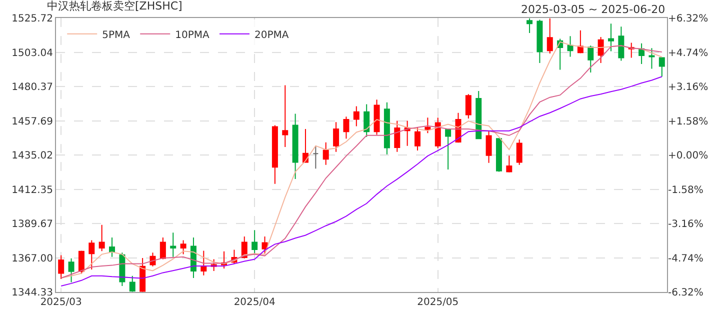  Describe the element at coordinates (688, 53) in the screenshot. I see `y2-tick-label: +4.74%` at that location.